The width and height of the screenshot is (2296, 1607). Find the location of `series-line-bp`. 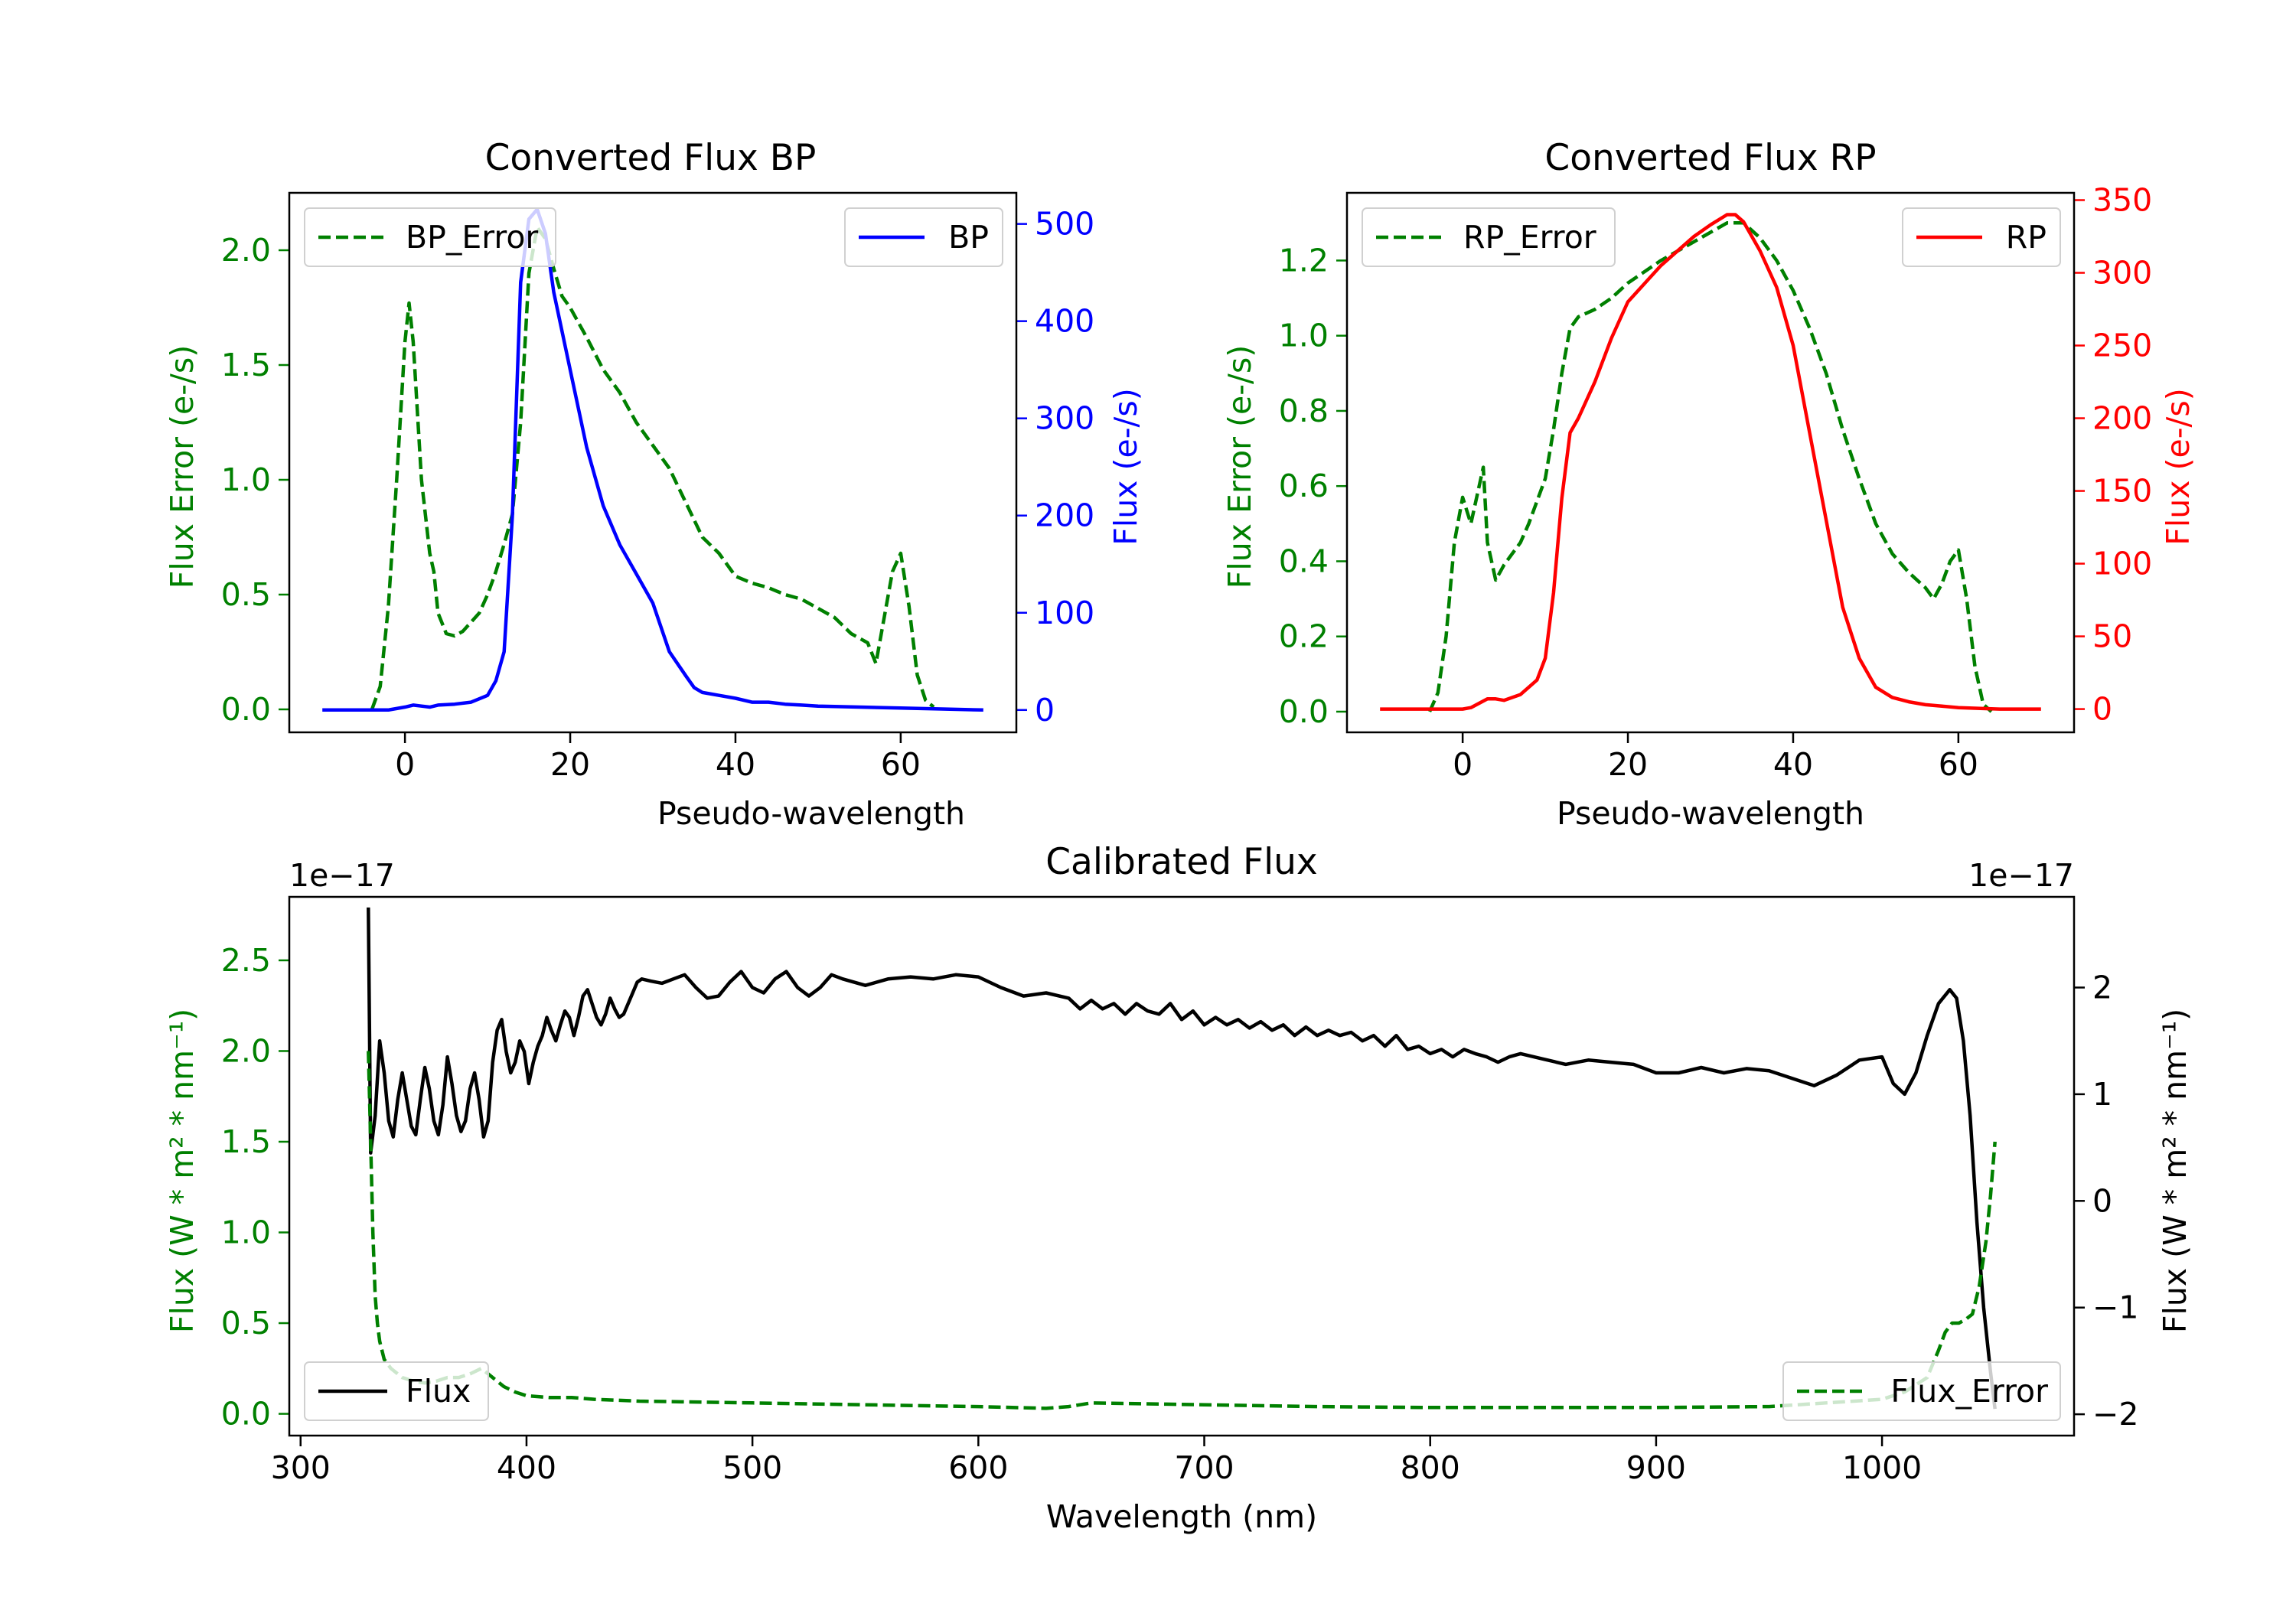

series-line-bp is located at coordinates (652, 460).